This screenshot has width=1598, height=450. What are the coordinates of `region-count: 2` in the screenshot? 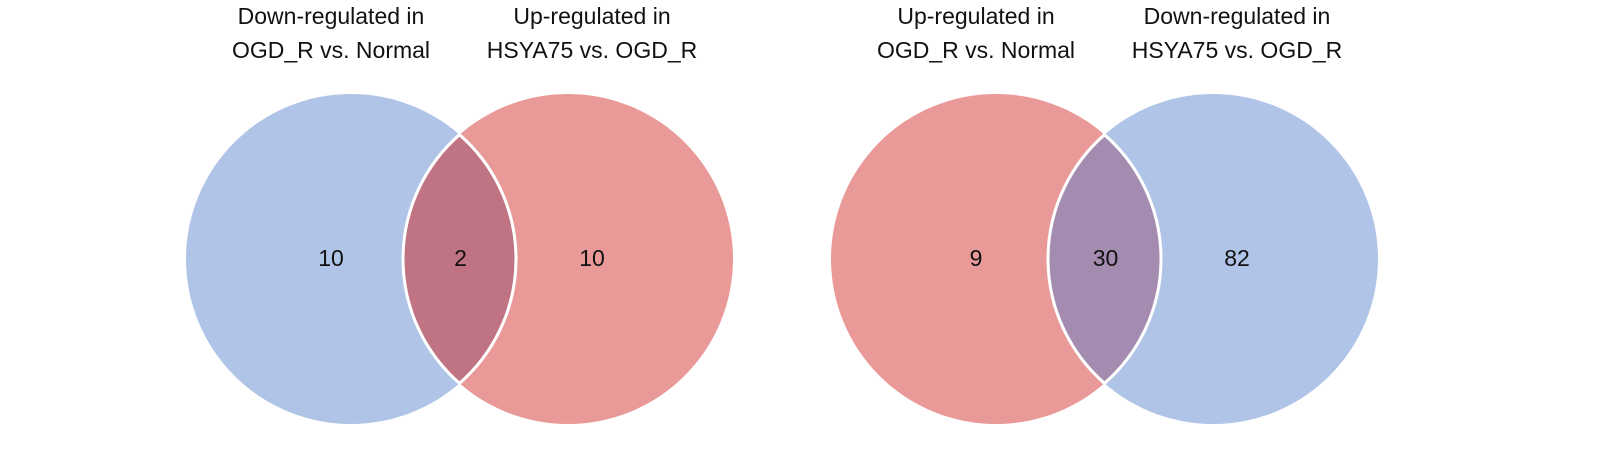 It's located at (460, 258).